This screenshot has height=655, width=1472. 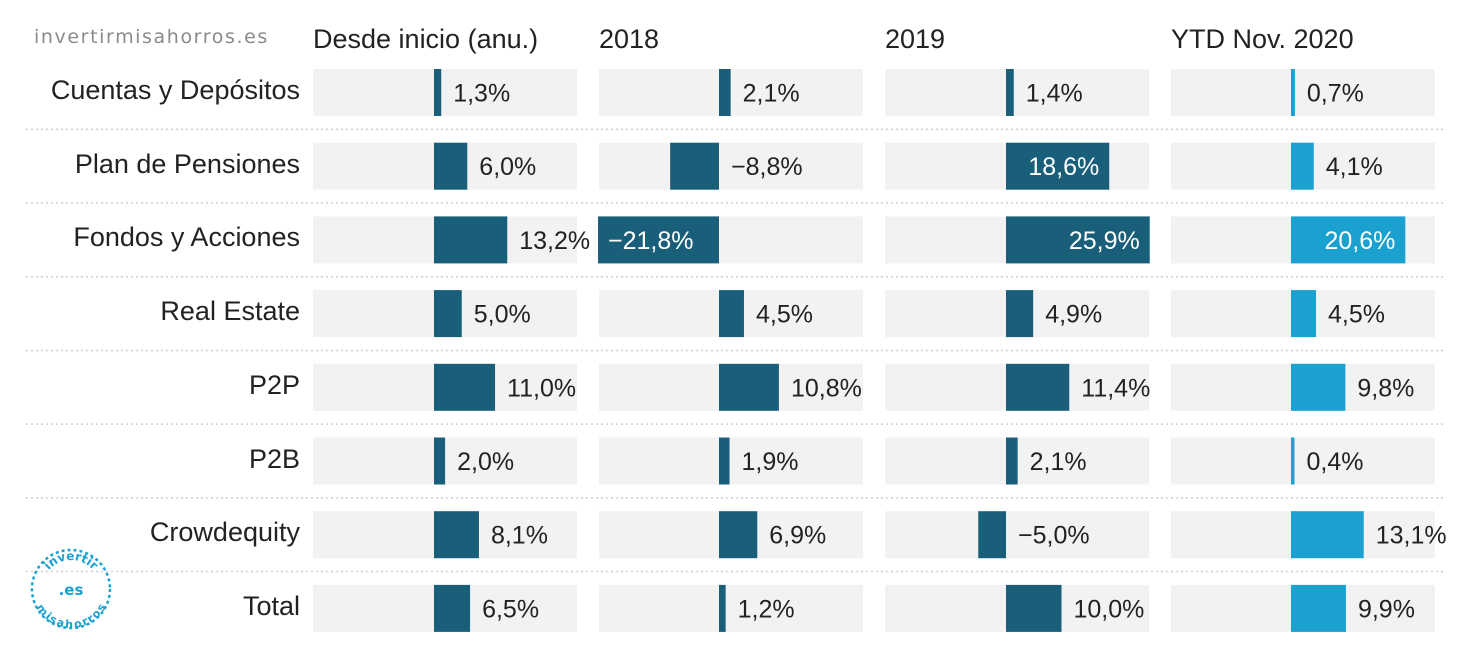 What do you see at coordinates (1359, 241) in the screenshot?
I see `value-label: 20,6%` at bounding box center [1359, 241].